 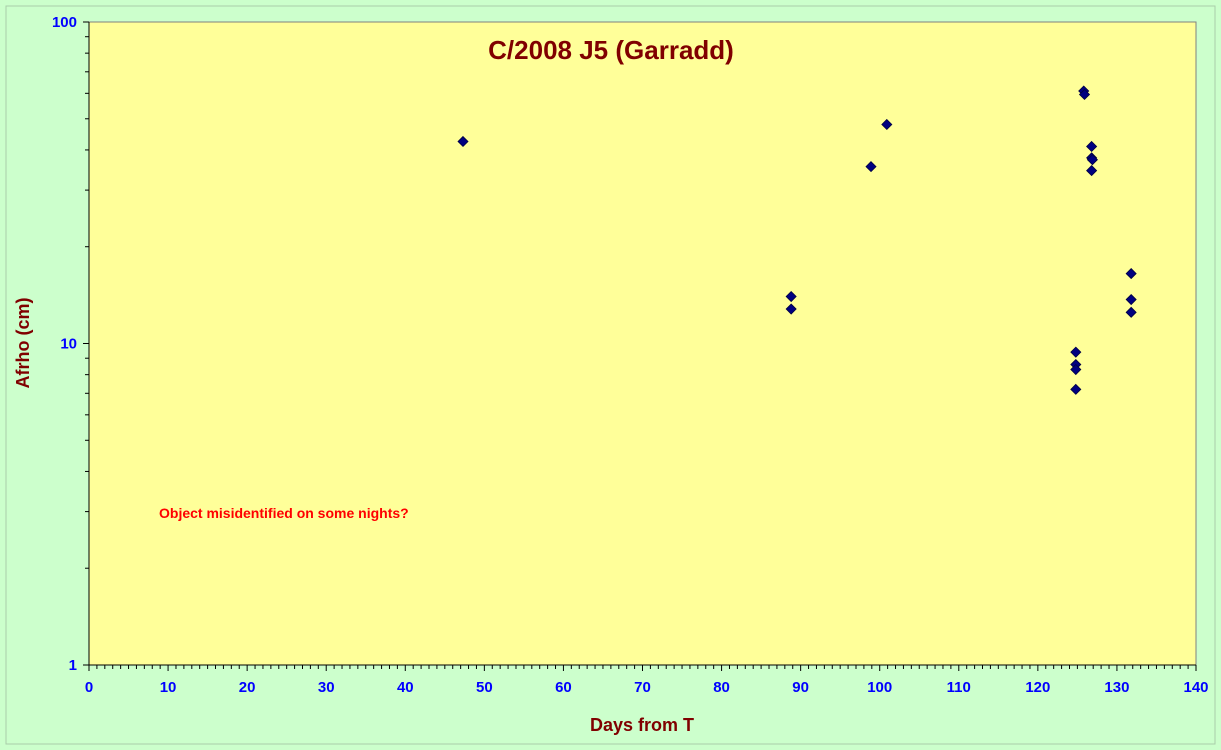 What do you see at coordinates (959, 687) in the screenshot?
I see `x-tick-label: 110` at bounding box center [959, 687].